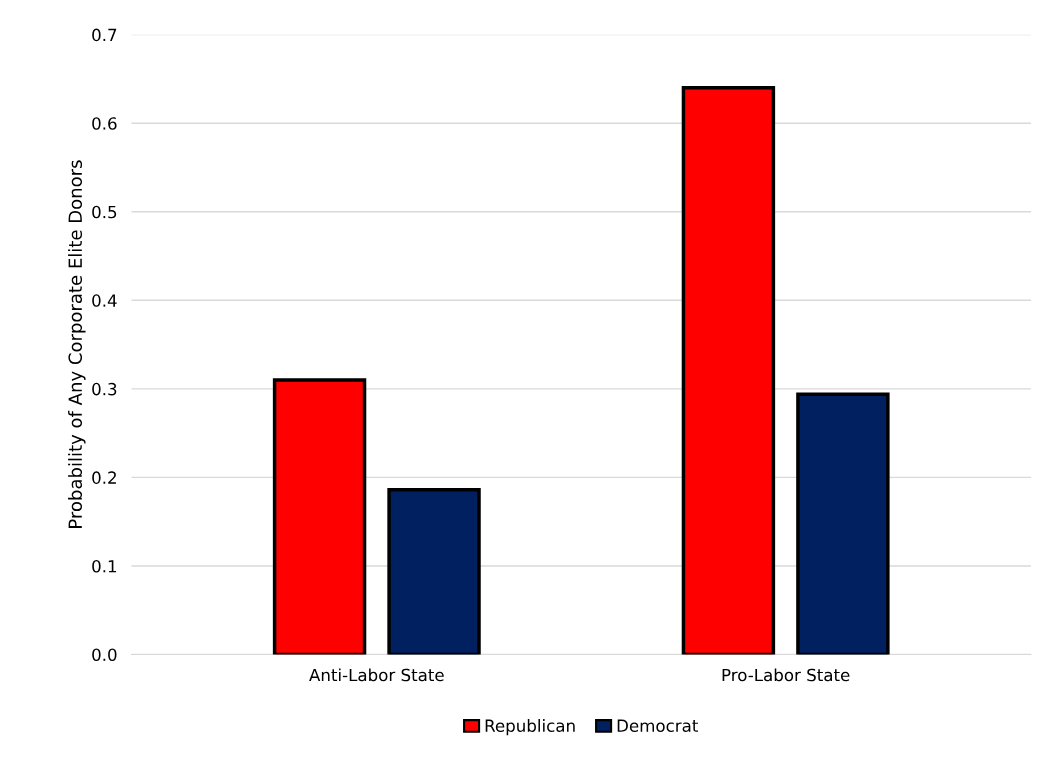 The width and height of the screenshot is (1052, 770). Describe the element at coordinates (104, 212) in the screenshot. I see `y-tick-label: 0.5` at that location.